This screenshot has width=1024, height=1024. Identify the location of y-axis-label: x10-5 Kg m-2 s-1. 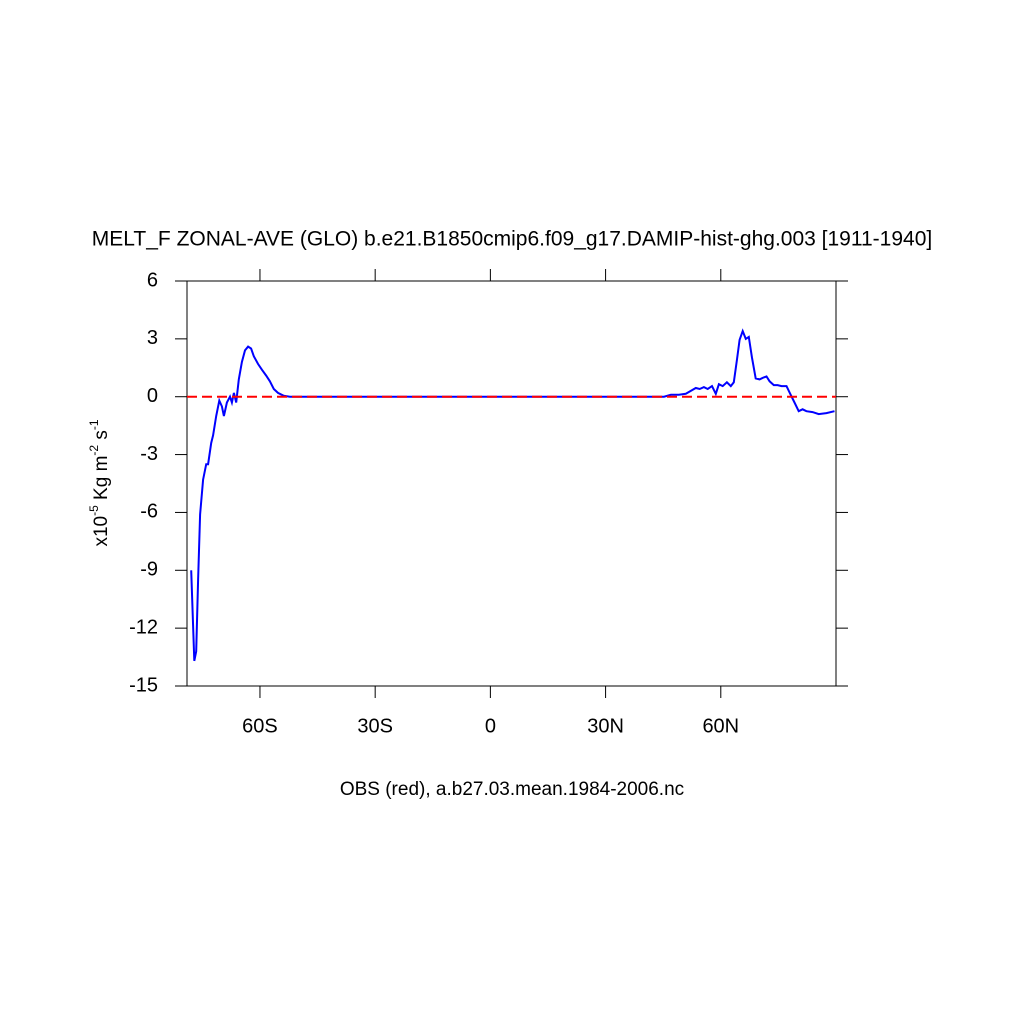
(99, 482).